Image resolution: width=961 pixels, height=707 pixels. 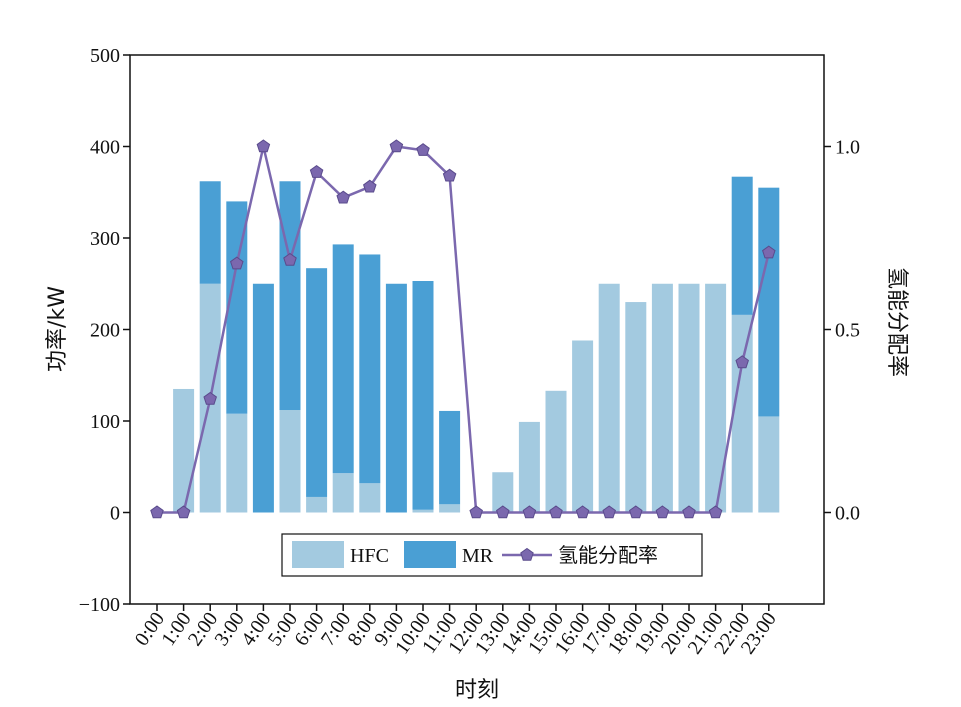 What do you see at coordinates (105, 148) in the screenshot?
I see `y-tick-label: 400` at bounding box center [105, 148].